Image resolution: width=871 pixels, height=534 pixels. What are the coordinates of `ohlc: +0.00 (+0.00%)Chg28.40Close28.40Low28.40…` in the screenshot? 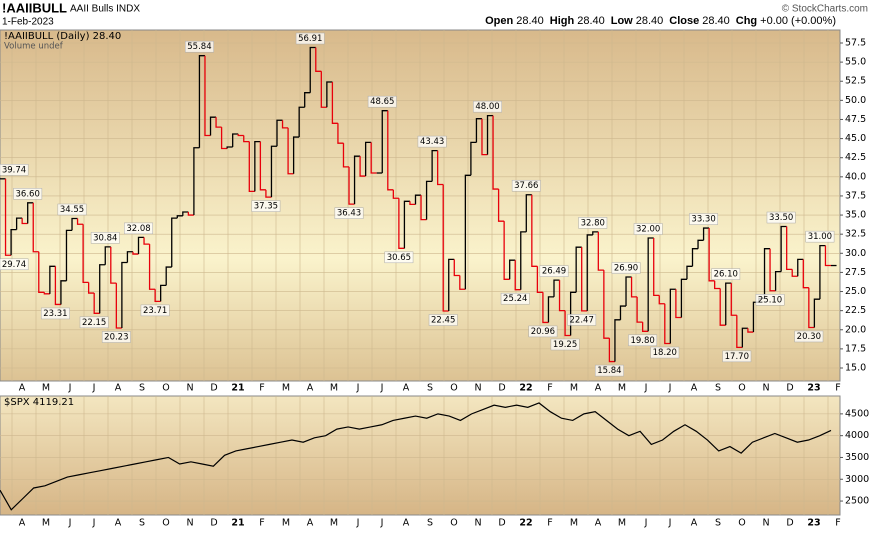 It's located at (660, 21).